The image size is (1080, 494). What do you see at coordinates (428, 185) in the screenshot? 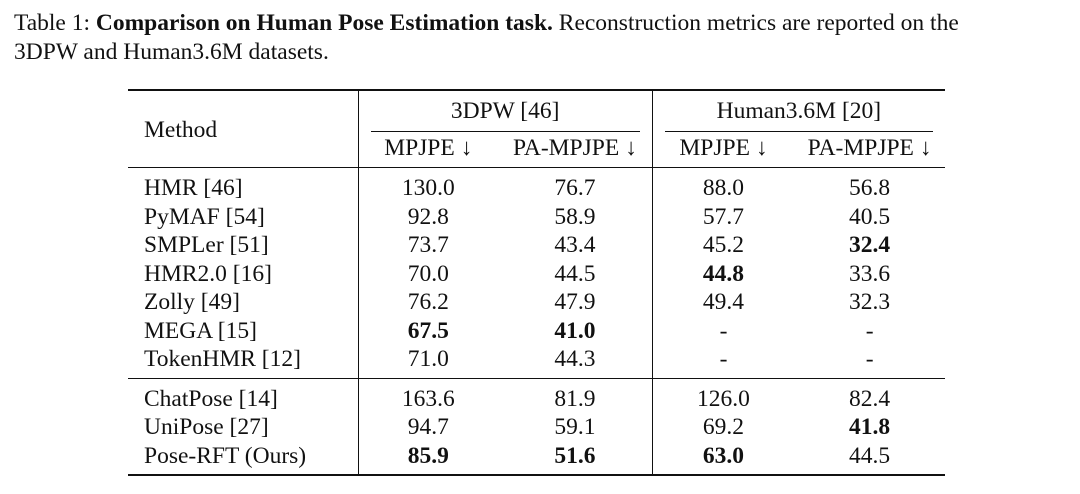
I see `value-cell: 130.0` at bounding box center [428, 185].